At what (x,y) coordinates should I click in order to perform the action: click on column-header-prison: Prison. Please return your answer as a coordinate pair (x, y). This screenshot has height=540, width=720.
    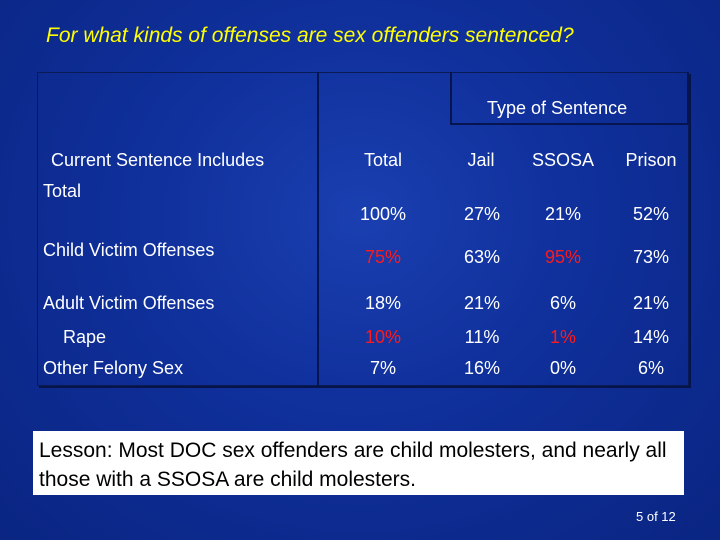
    Looking at the image, I should click on (651, 160).